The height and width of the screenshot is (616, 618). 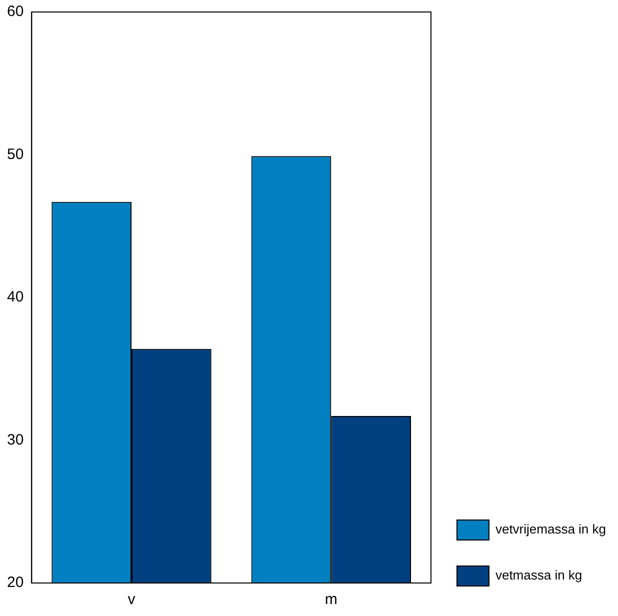 I want to click on y-tick-label: 60, so click(x=15, y=11).